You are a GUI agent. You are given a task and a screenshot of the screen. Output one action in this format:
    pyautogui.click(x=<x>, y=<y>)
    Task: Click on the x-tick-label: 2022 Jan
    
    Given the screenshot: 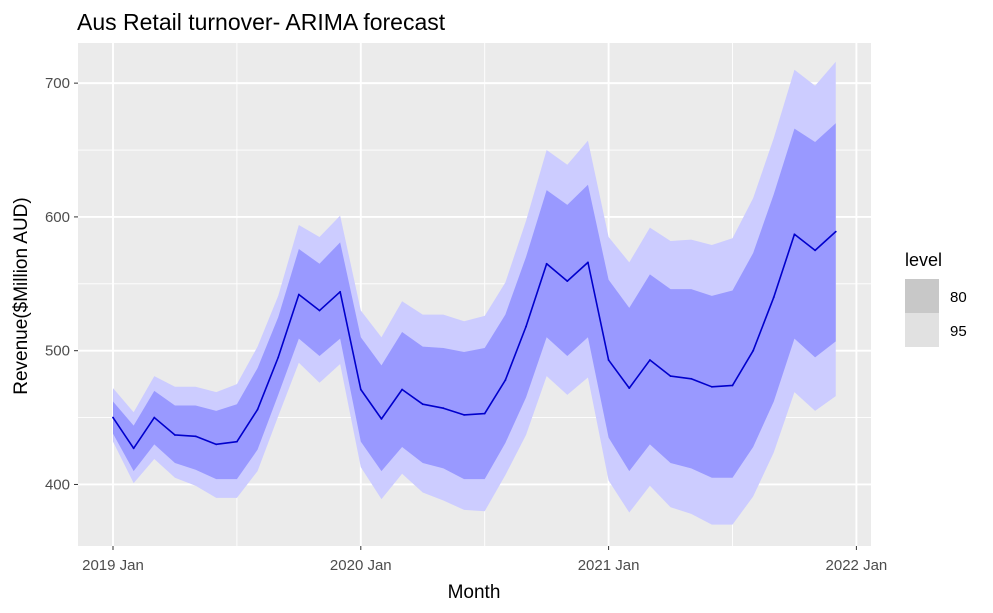 What is the action you would take?
    pyautogui.click(x=857, y=565)
    